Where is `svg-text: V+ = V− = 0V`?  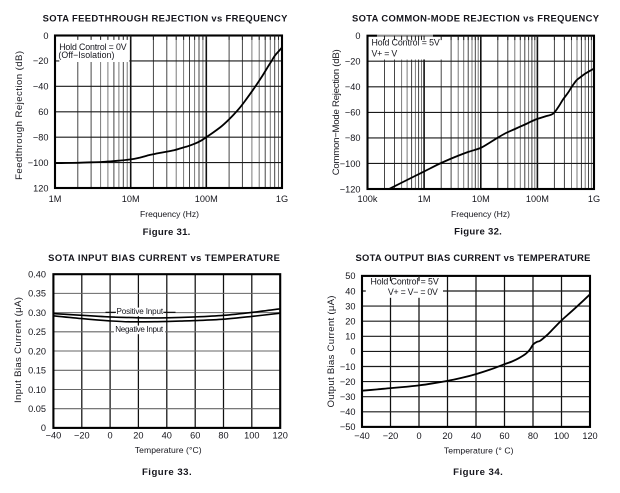
svg-text: V+ = V− = 0V is located at coordinates (413, 292).